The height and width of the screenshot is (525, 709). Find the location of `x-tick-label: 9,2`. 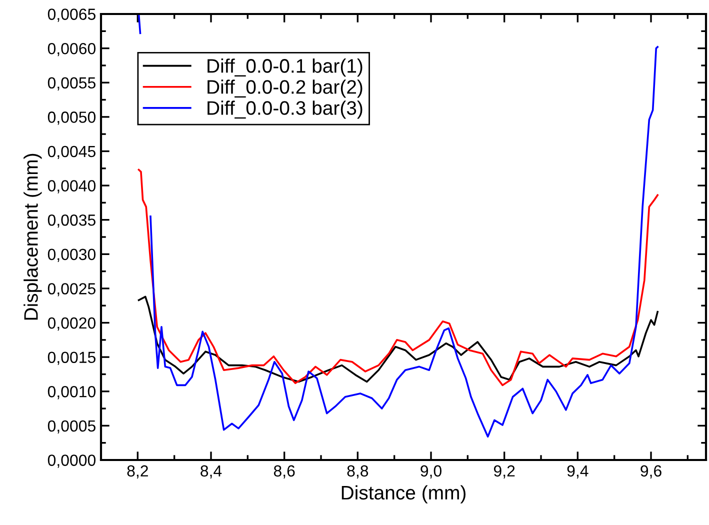

x-tick-label: 9,2 is located at coordinates (504, 471).